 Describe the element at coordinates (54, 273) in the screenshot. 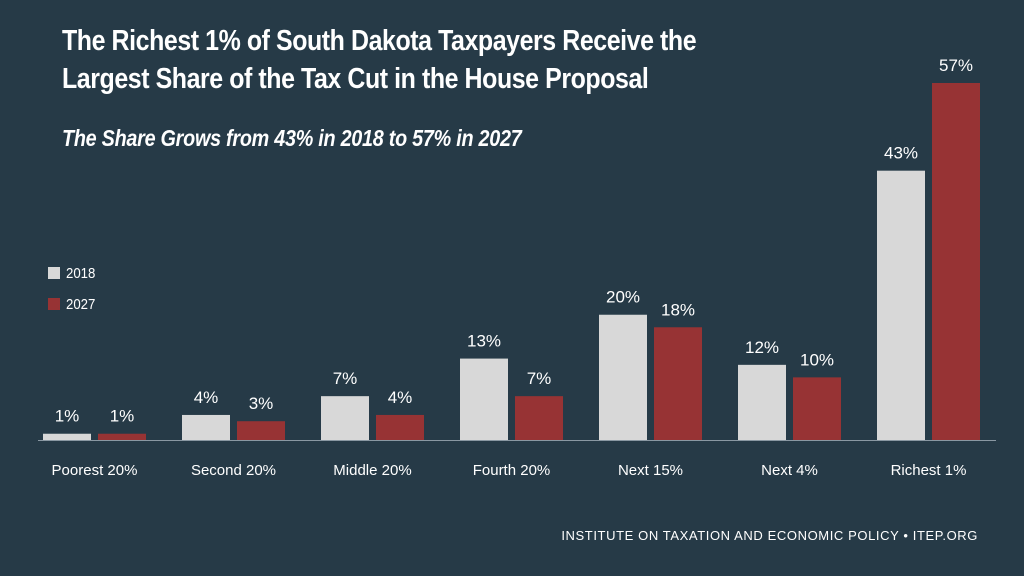

I see `legend-swatch-2018` at that location.